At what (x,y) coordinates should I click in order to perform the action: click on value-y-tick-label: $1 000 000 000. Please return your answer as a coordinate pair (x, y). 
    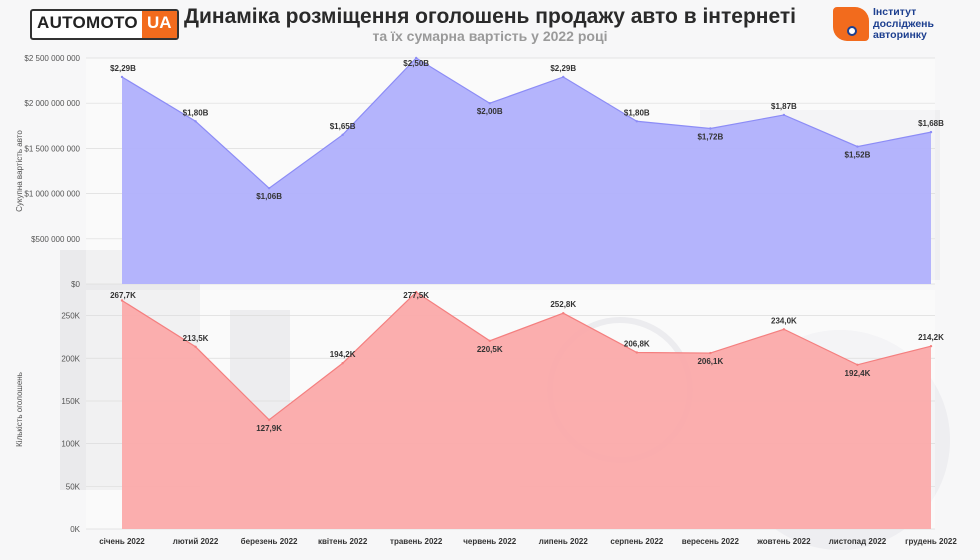
    Looking at the image, I should click on (52, 194).